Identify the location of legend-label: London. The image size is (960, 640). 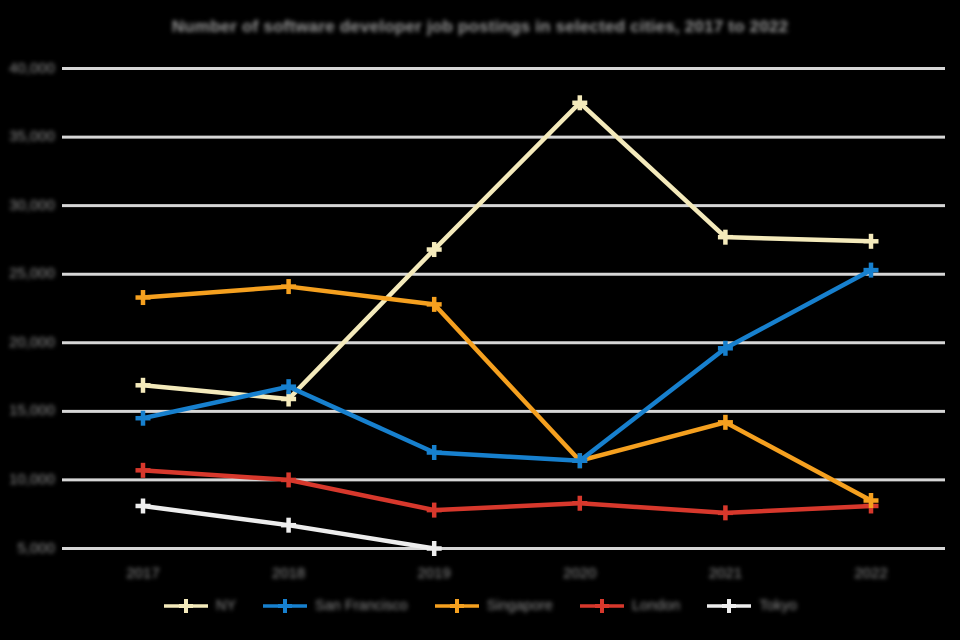
(656, 606).